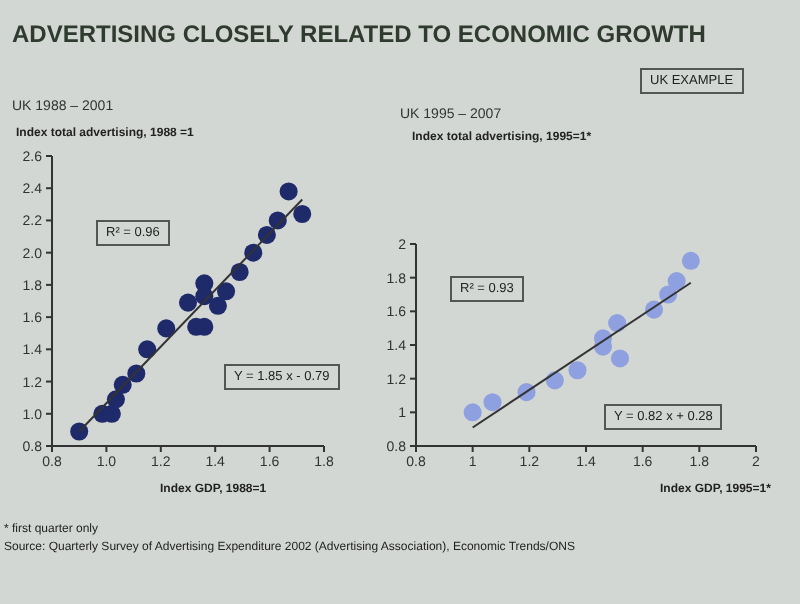 This screenshot has width=800, height=604. Describe the element at coordinates (359, 34) in the screenshot. I see `chart-title: ADVERTISING CLOSELY RELATED TO ECONOMIC GROWTH` at that location.